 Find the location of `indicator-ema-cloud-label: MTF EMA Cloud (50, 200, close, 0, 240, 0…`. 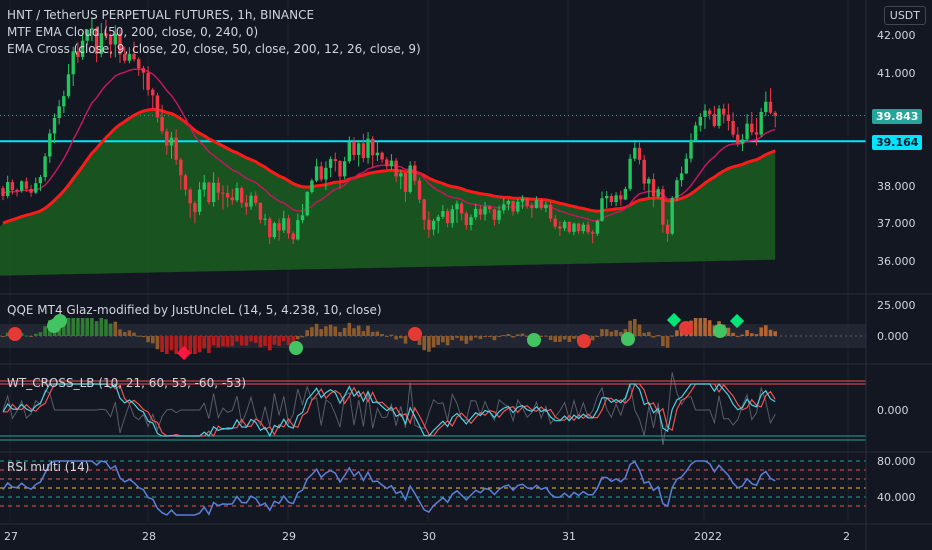

indicator-ema-cloud-label: MTF EMA Cloud (50, 200, close, 0, 240, 0… is located at coordinates (133, 32).